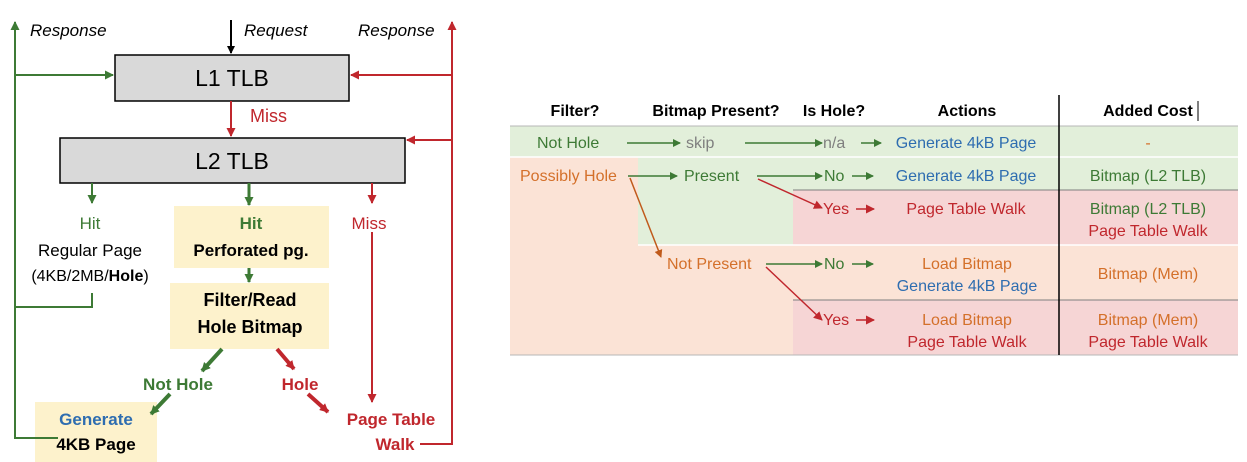 The image size is (1247, 462). What do you see at coordinates (318, 403) in the screenshot?
I see `hole-to-ptw-arrow` at bounding box center [318, 403].